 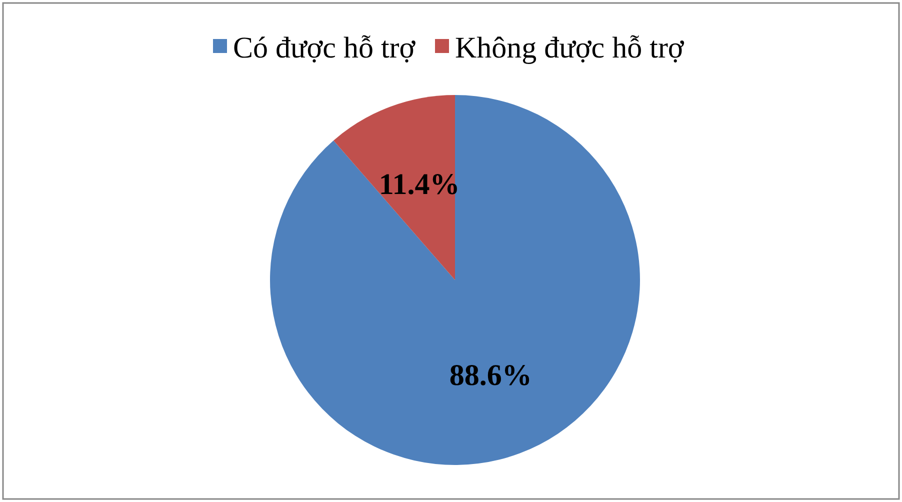 I want to click on data-label: 88.6%, so click(x=490, y=375).